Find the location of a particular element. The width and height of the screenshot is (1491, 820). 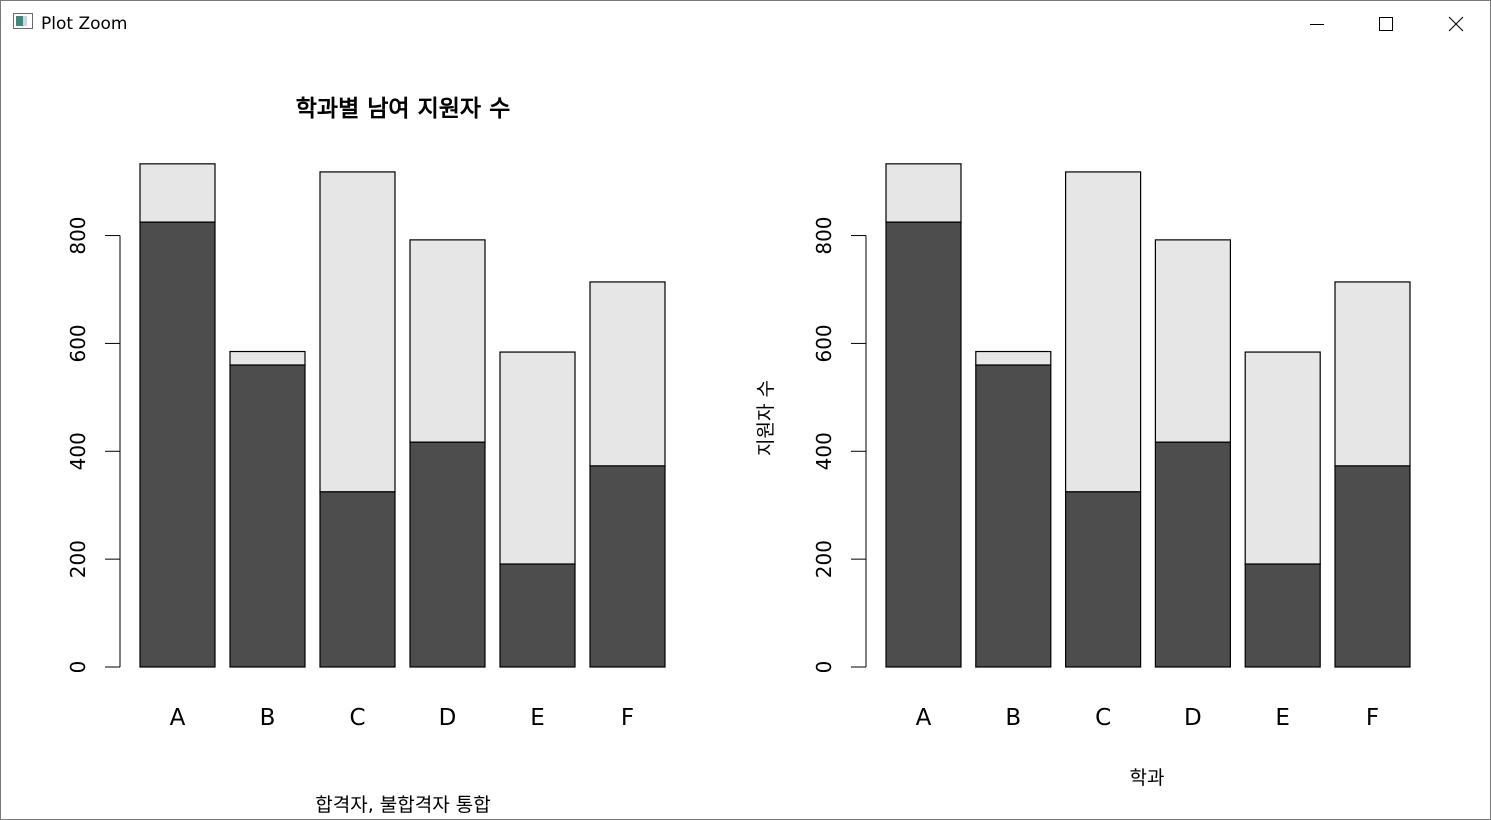

close-icon is located at coordinates (1456, 24).